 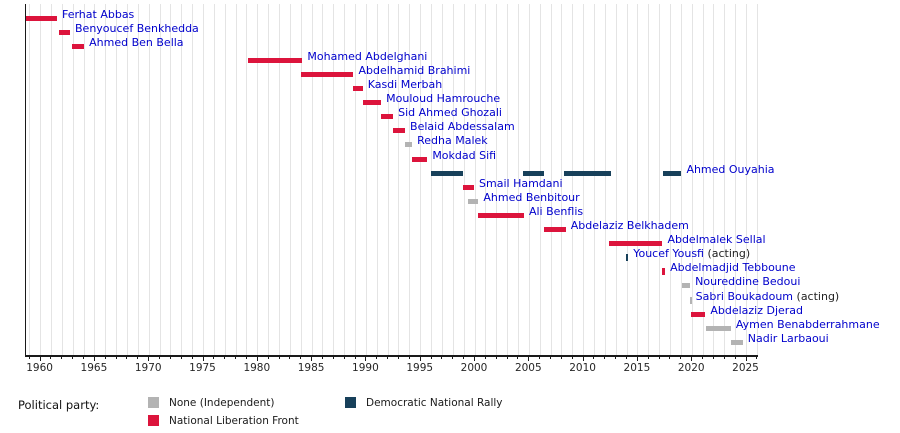 What do you see at coordinates (62, 357) in the screenshot?
I see `axis-tick-1962` at bounding box center [62, 357].